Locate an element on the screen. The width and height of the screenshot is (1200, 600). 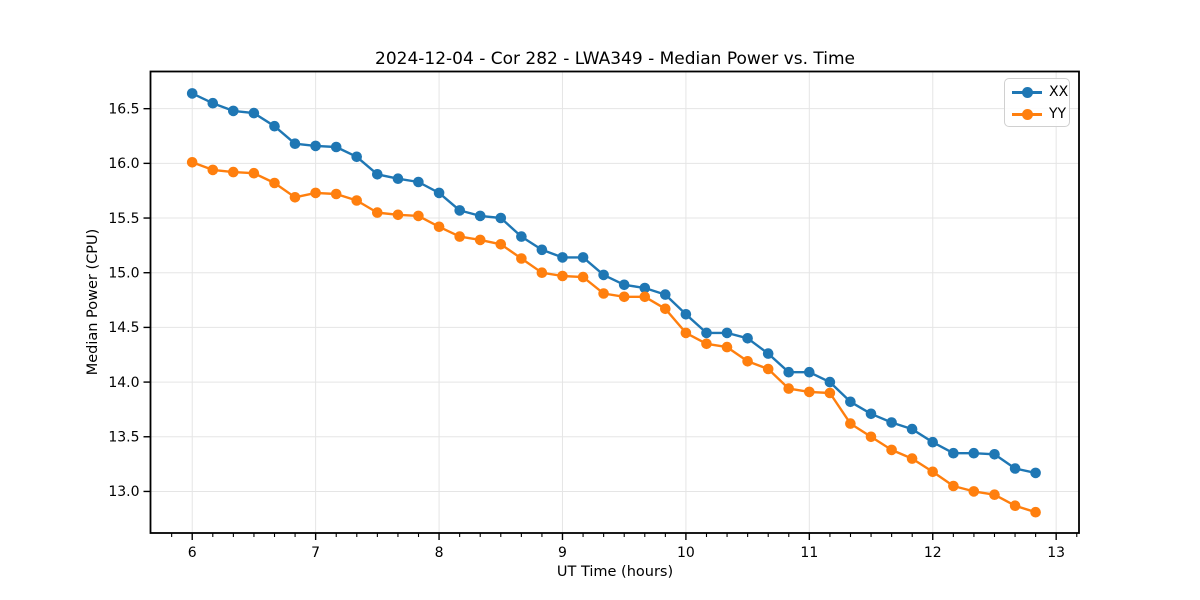
yy-marker-icon is located at coordinates (1027, 114).